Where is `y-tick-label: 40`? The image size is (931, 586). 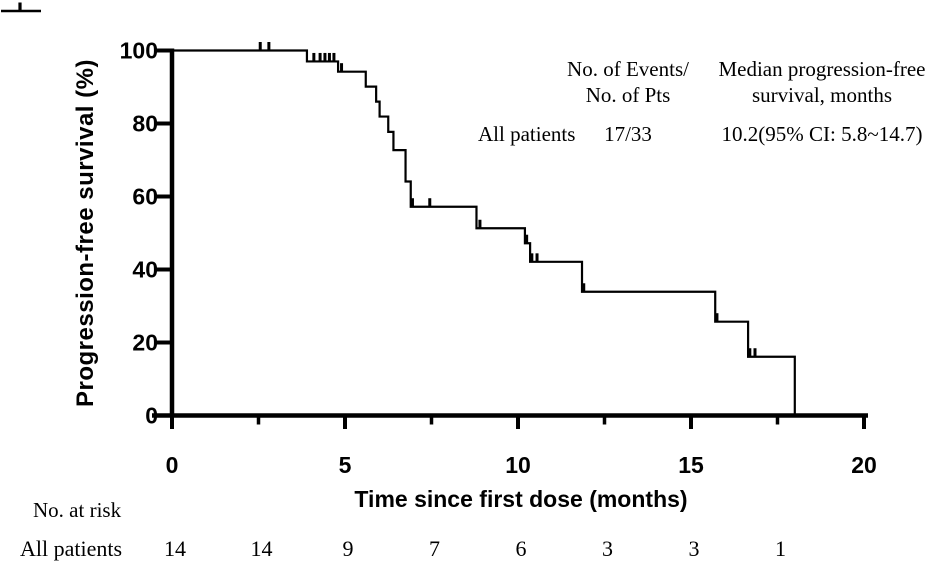 y-tick-label: 40 is located at coordinates (145, 270).